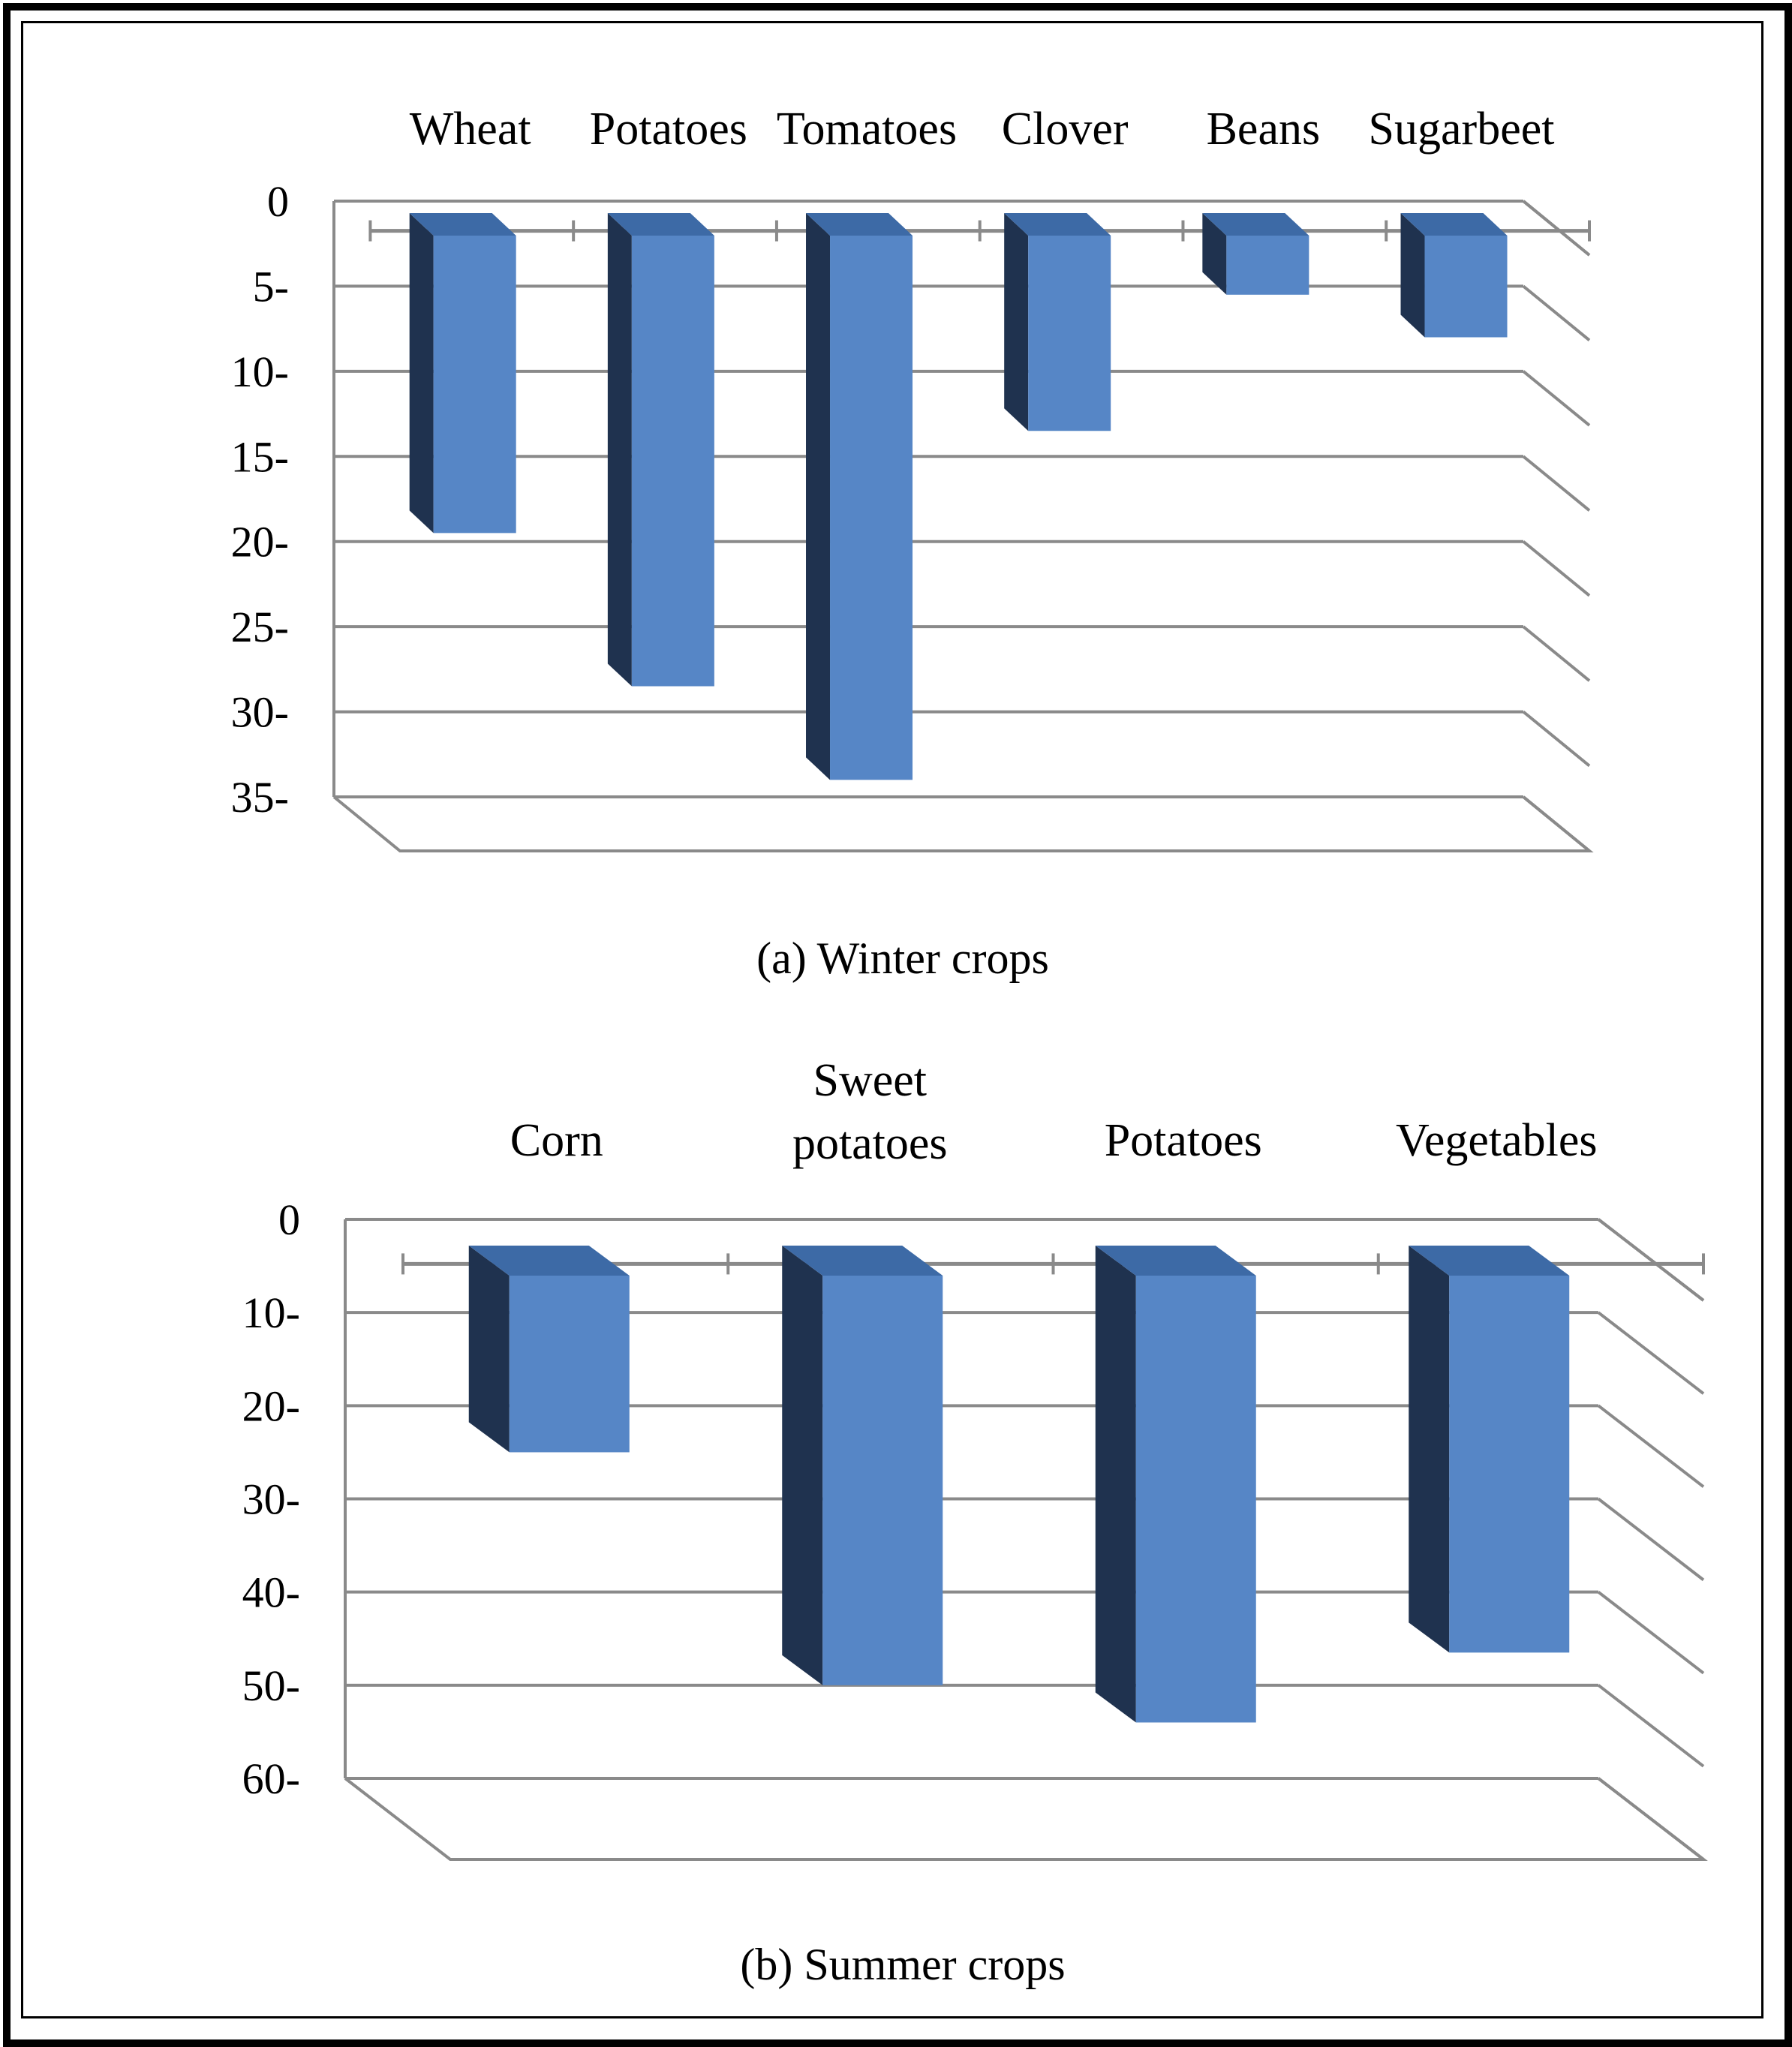 The image size is (1792, 2047). I want to click on y-tick-label: 40-, so click(271, 1592).